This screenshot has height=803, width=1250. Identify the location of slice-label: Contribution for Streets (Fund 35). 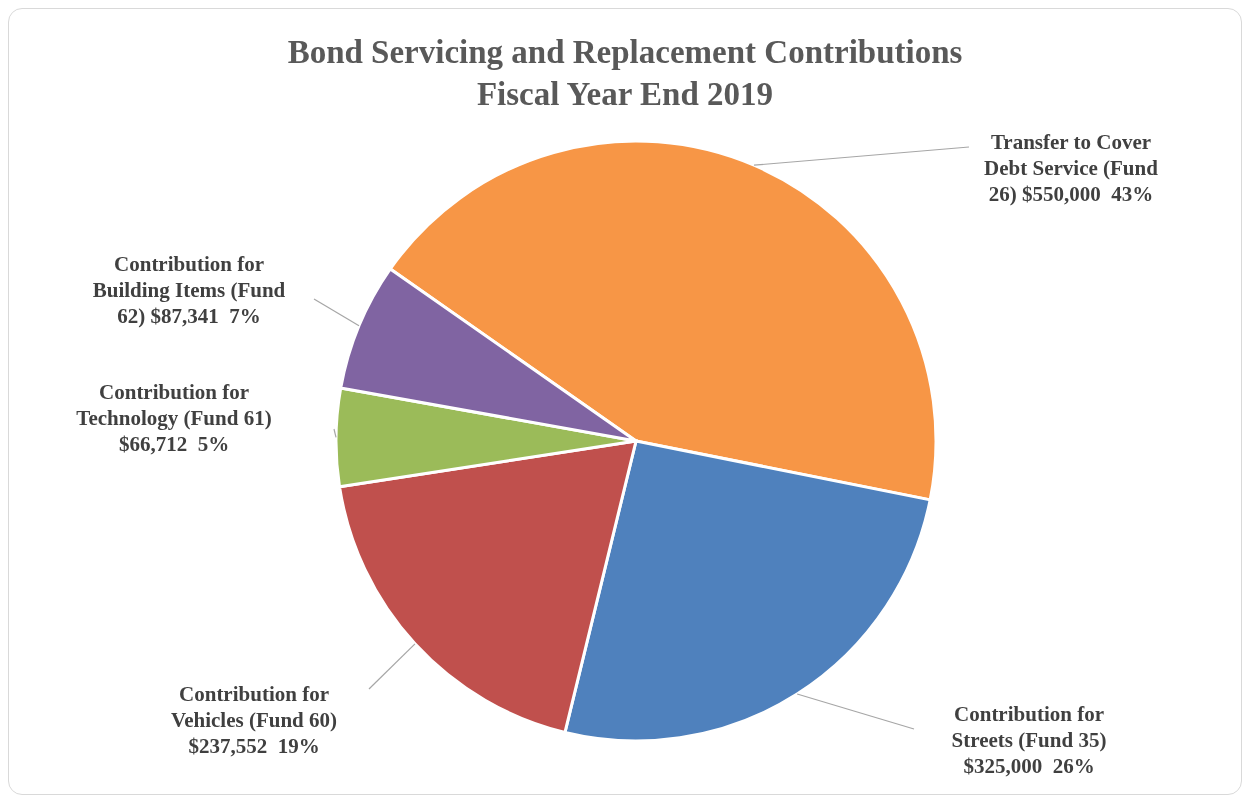
(1029, 727).